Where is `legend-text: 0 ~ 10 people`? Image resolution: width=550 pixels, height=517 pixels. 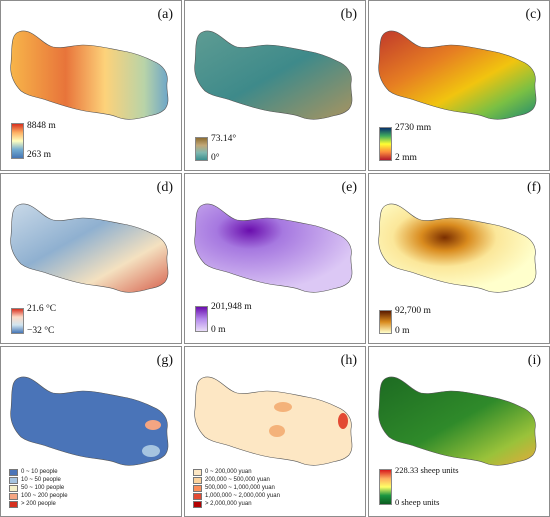 legend-text: 0 ~ 10 people is located at coordinates (39, 472).